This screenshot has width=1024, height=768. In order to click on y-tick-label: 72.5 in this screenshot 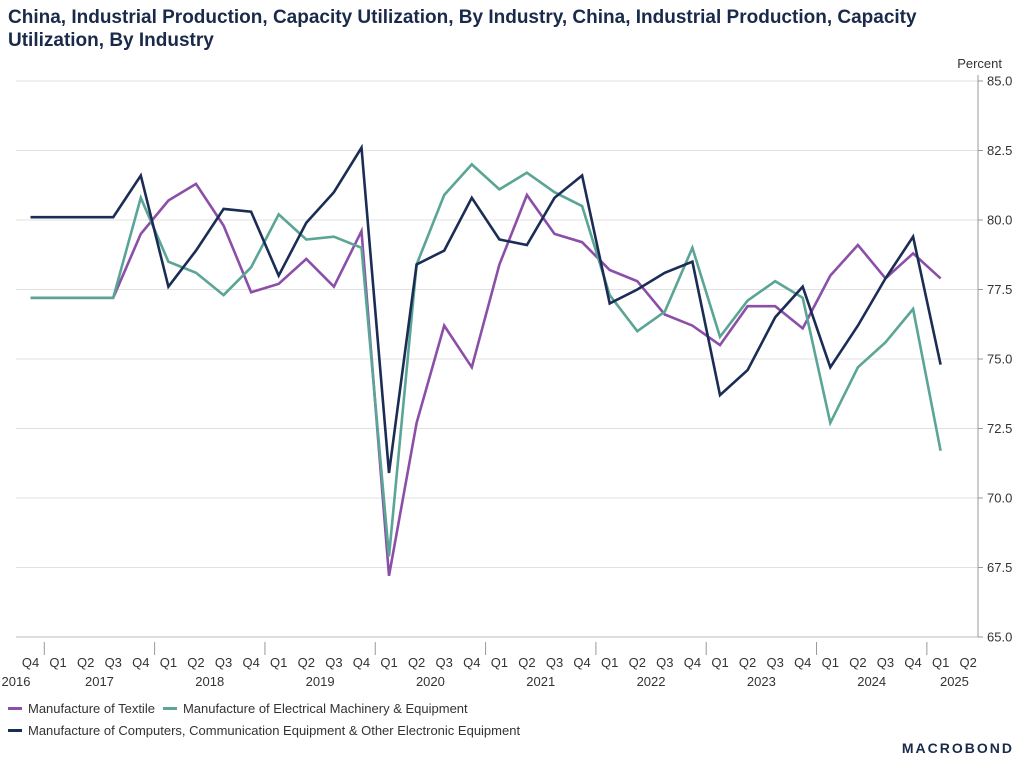, I will do `click(999, 428)`.